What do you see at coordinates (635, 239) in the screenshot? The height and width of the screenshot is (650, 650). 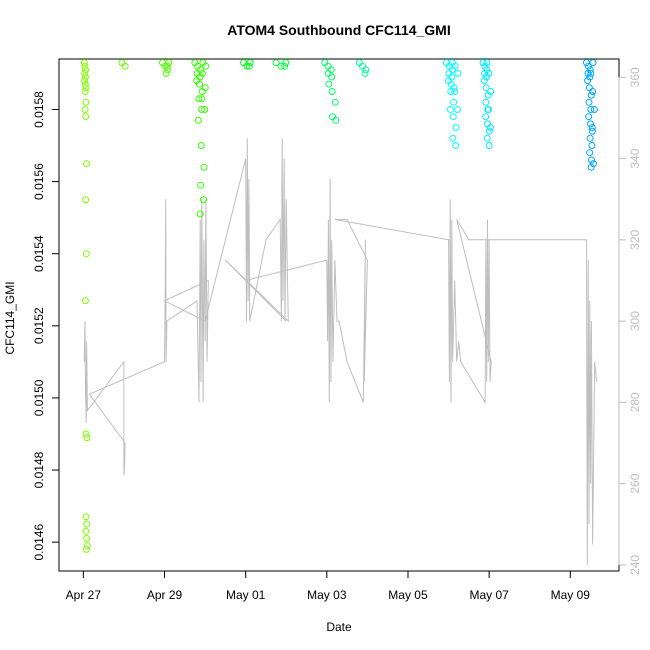 I see `y2-tick-label: 320` at bounding box center [635, 239].